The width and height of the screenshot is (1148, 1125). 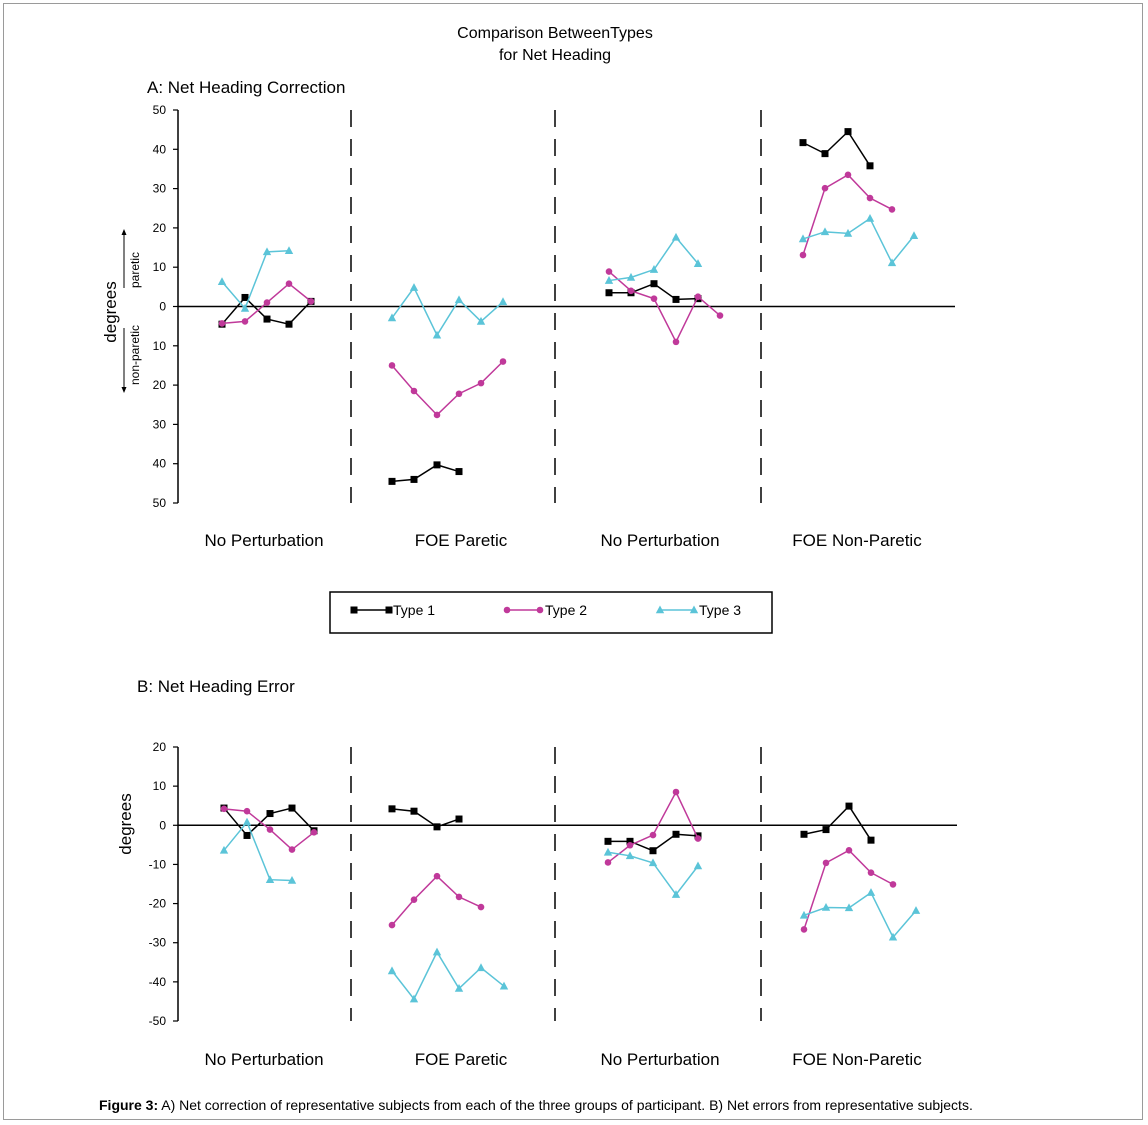 What do you see at coordinates (246, 87) in the screenshot?
I see `panel-title: A: Net Heading Correction` at bounding box center [246, 87].